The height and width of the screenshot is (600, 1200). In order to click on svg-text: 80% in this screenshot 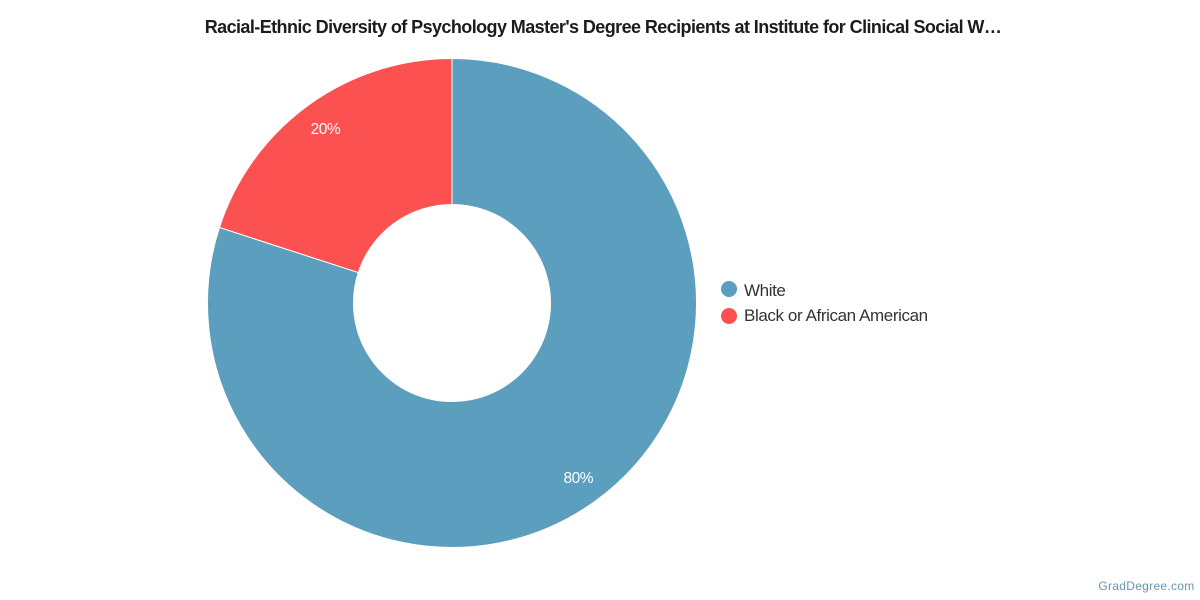, I will do `click(579, 478)`.